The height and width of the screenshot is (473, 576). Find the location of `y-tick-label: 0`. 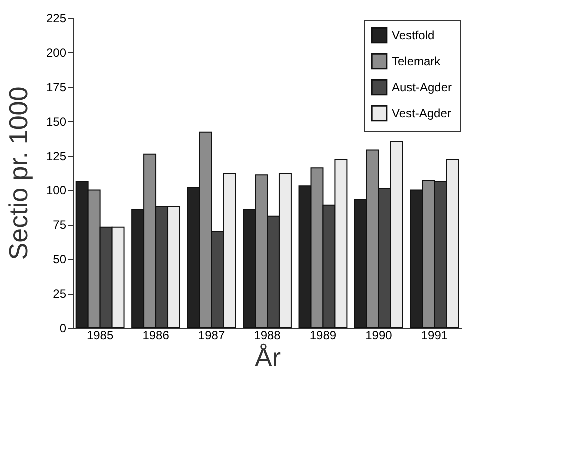

y-tick-label: 0 is located at coordinates (63, 329).